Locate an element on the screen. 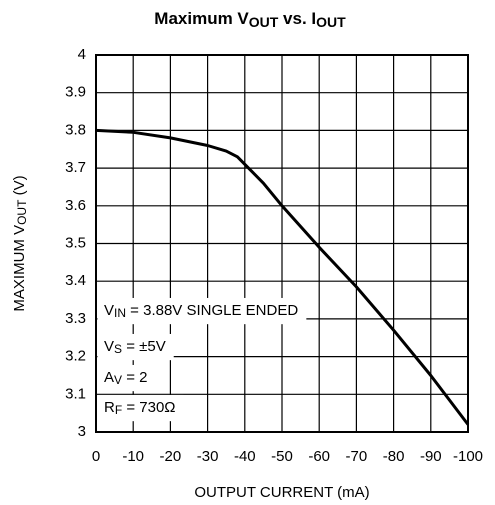  y-tick-label: 3.1 is located at coordinates (75, 393).